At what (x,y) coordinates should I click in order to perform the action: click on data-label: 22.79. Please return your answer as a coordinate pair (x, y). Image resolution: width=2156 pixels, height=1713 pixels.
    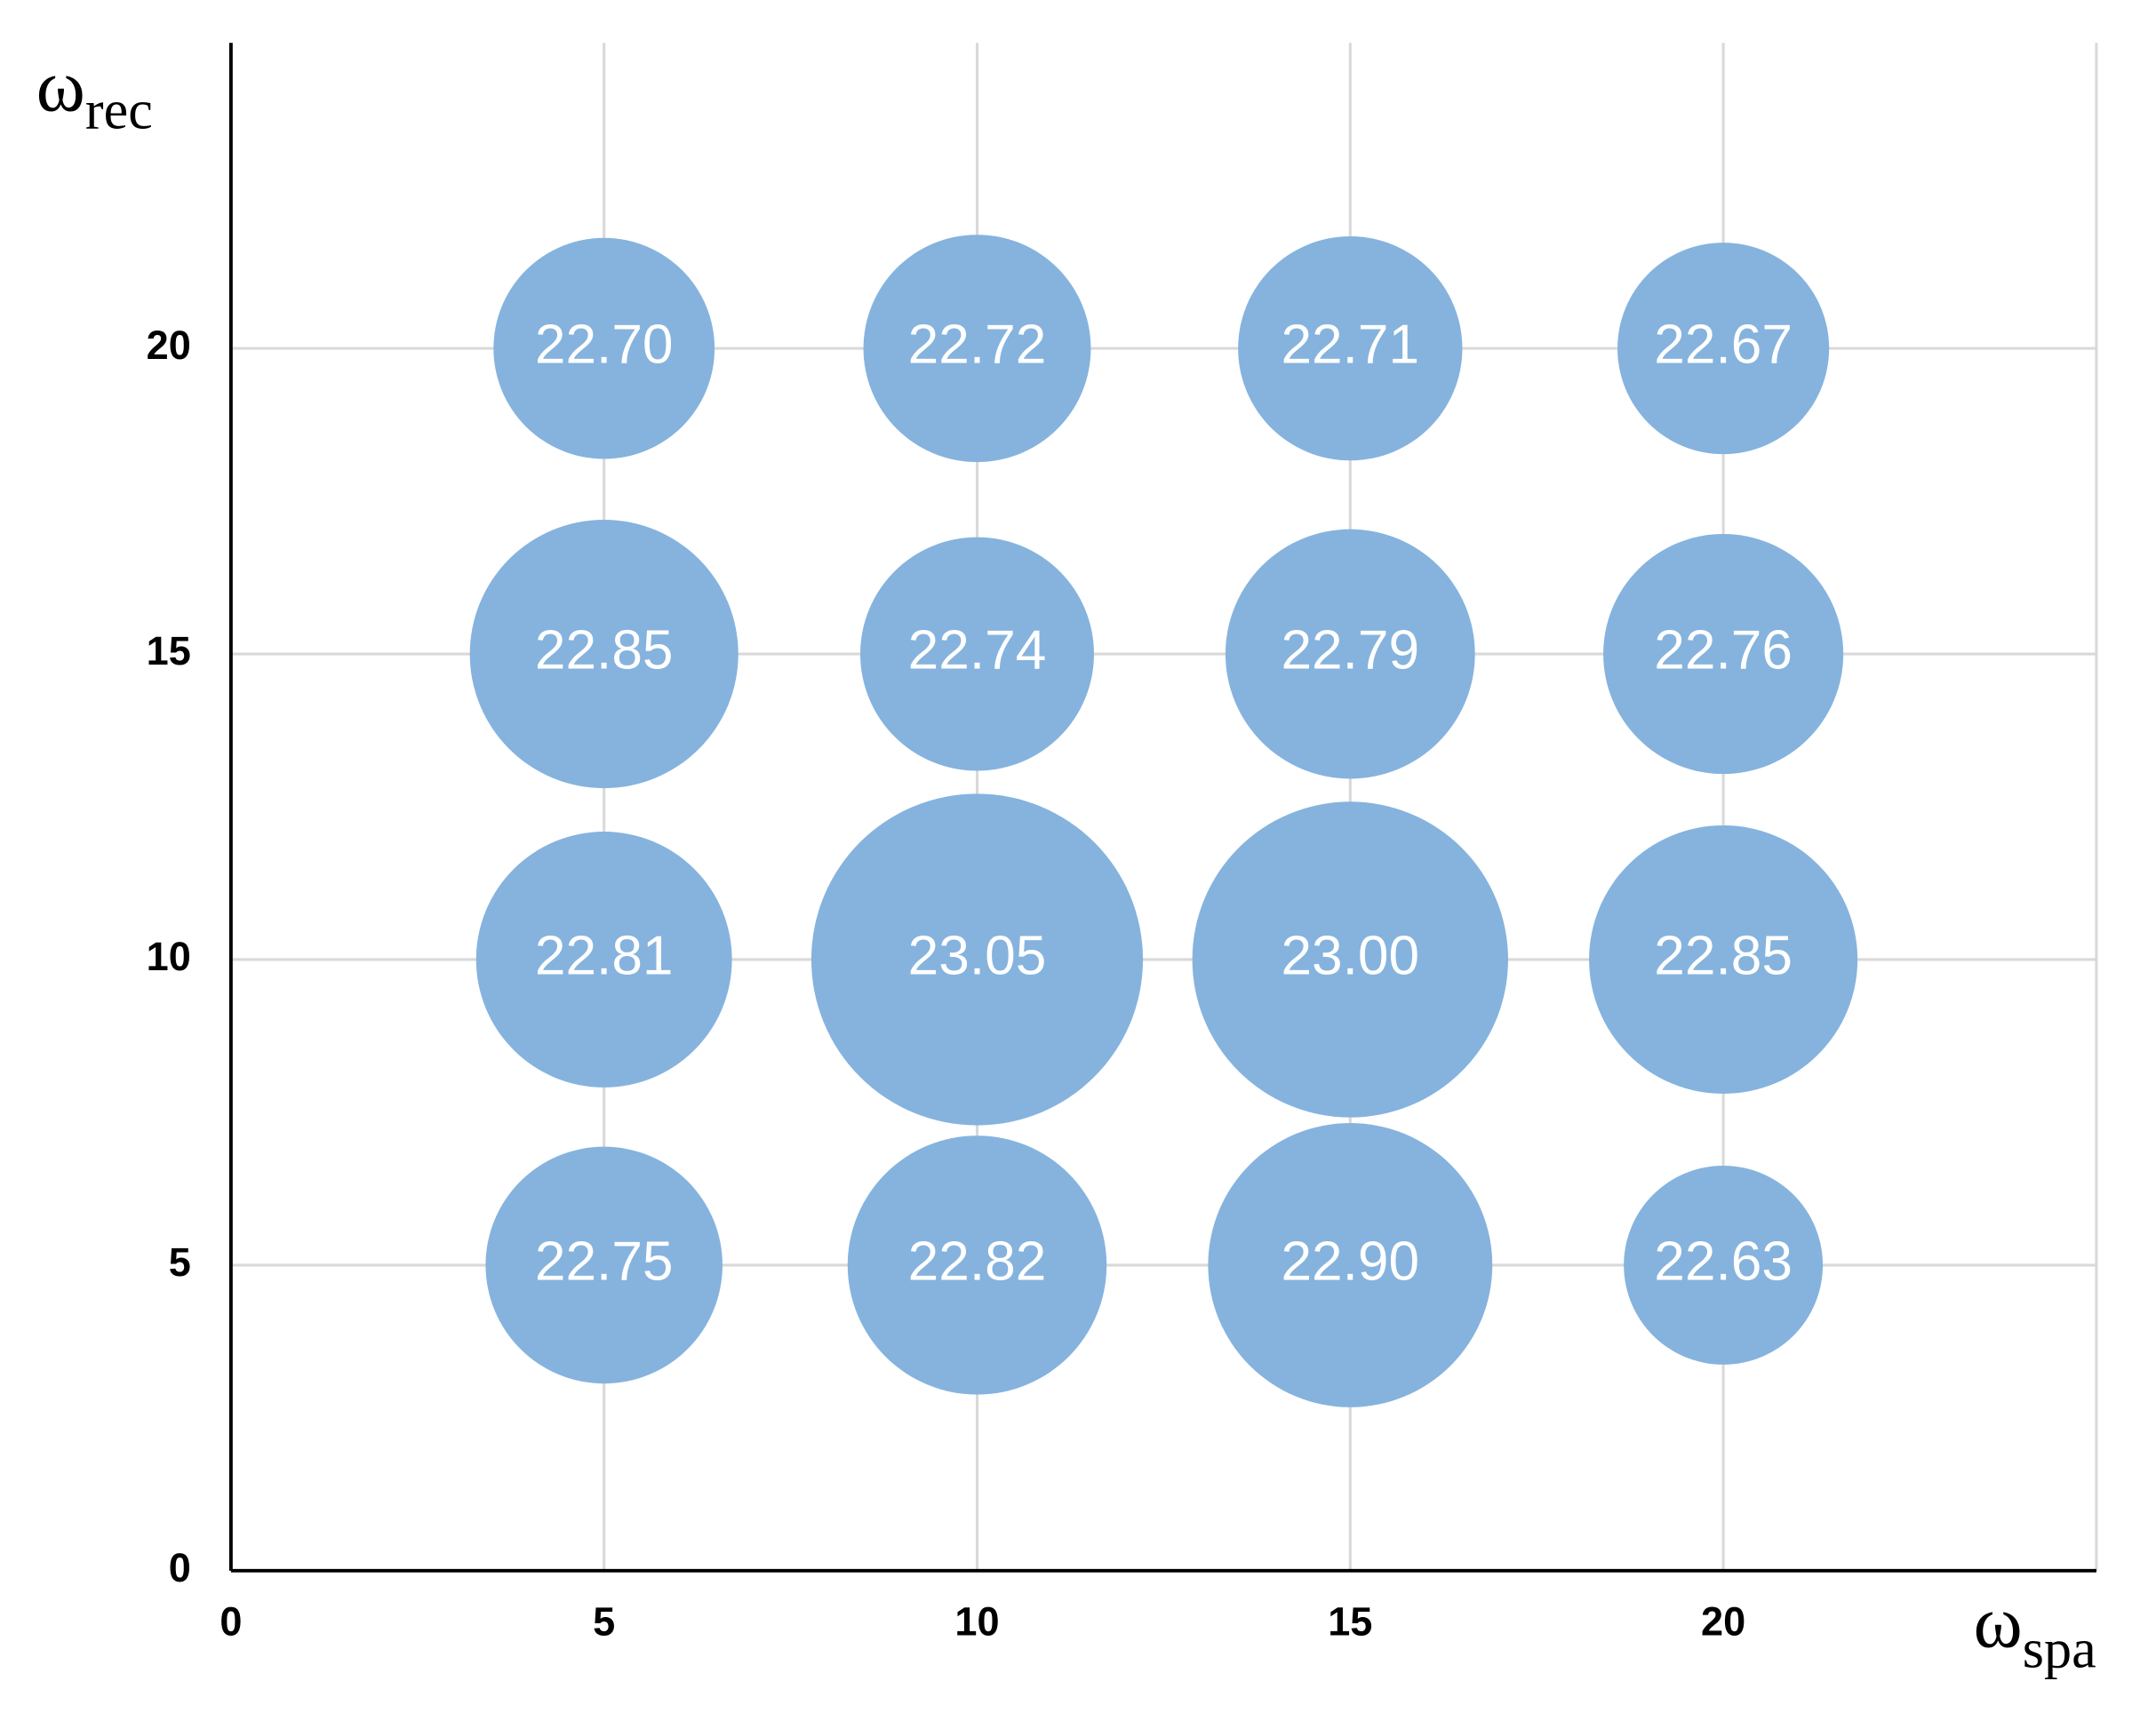
    Looking at the image, I should click on (1350, 650).